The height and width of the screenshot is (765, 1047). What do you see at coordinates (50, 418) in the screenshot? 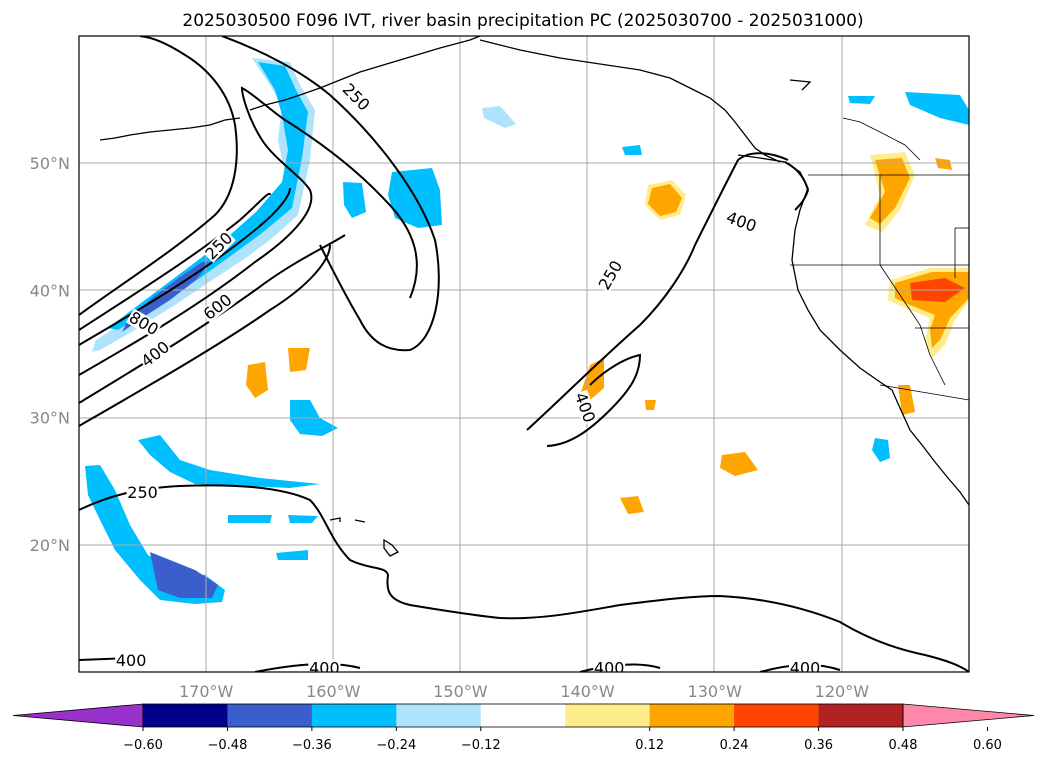
I see `lat-tick-label: 30°N` at bounding box center [50, 418].